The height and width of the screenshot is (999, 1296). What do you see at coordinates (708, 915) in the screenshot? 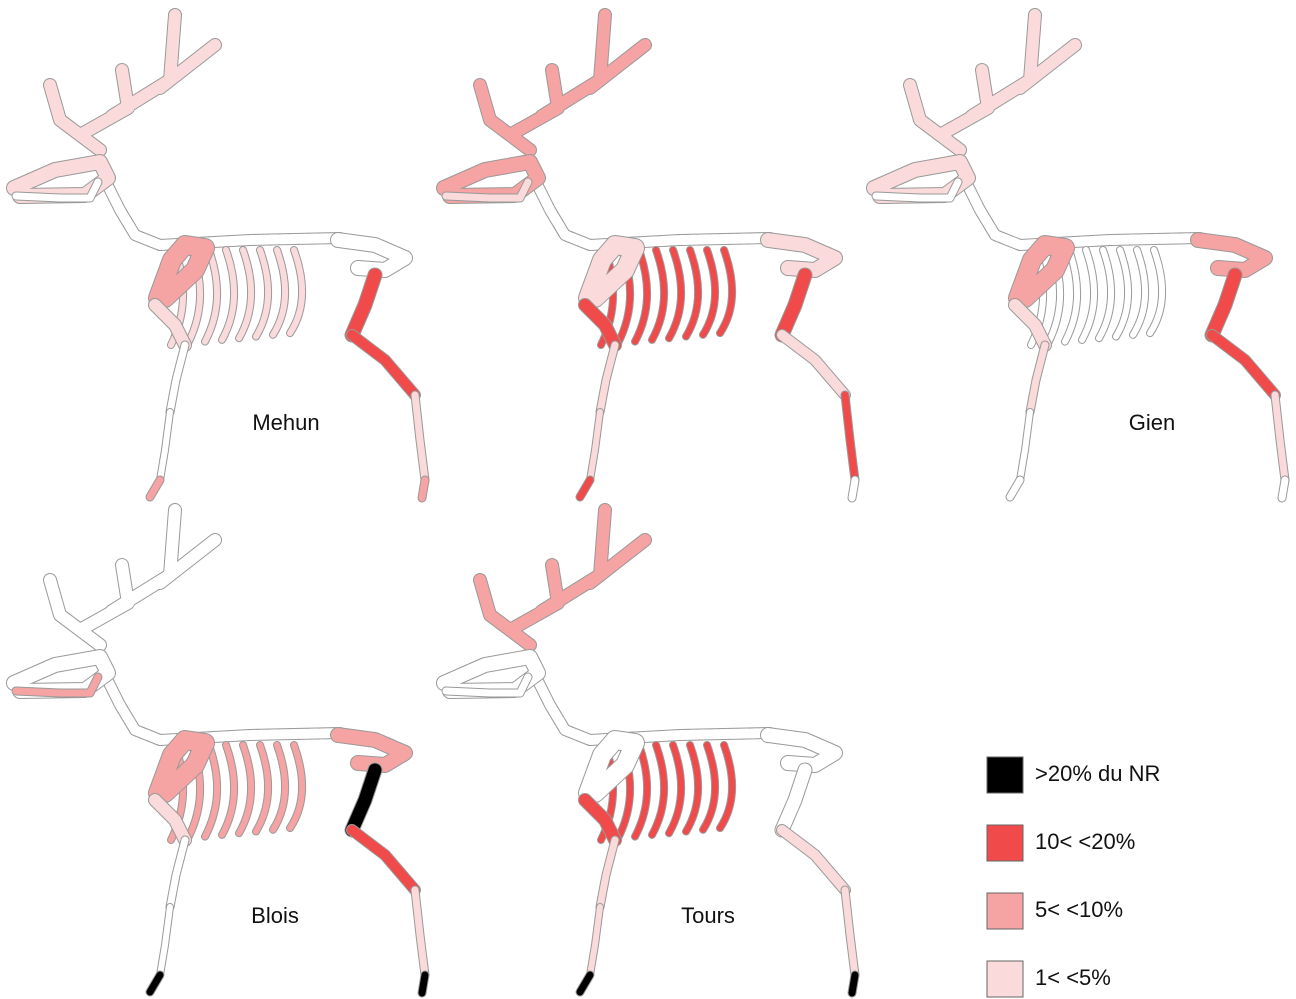
I see `site-label: Tours` at bounding box center [708, 915].